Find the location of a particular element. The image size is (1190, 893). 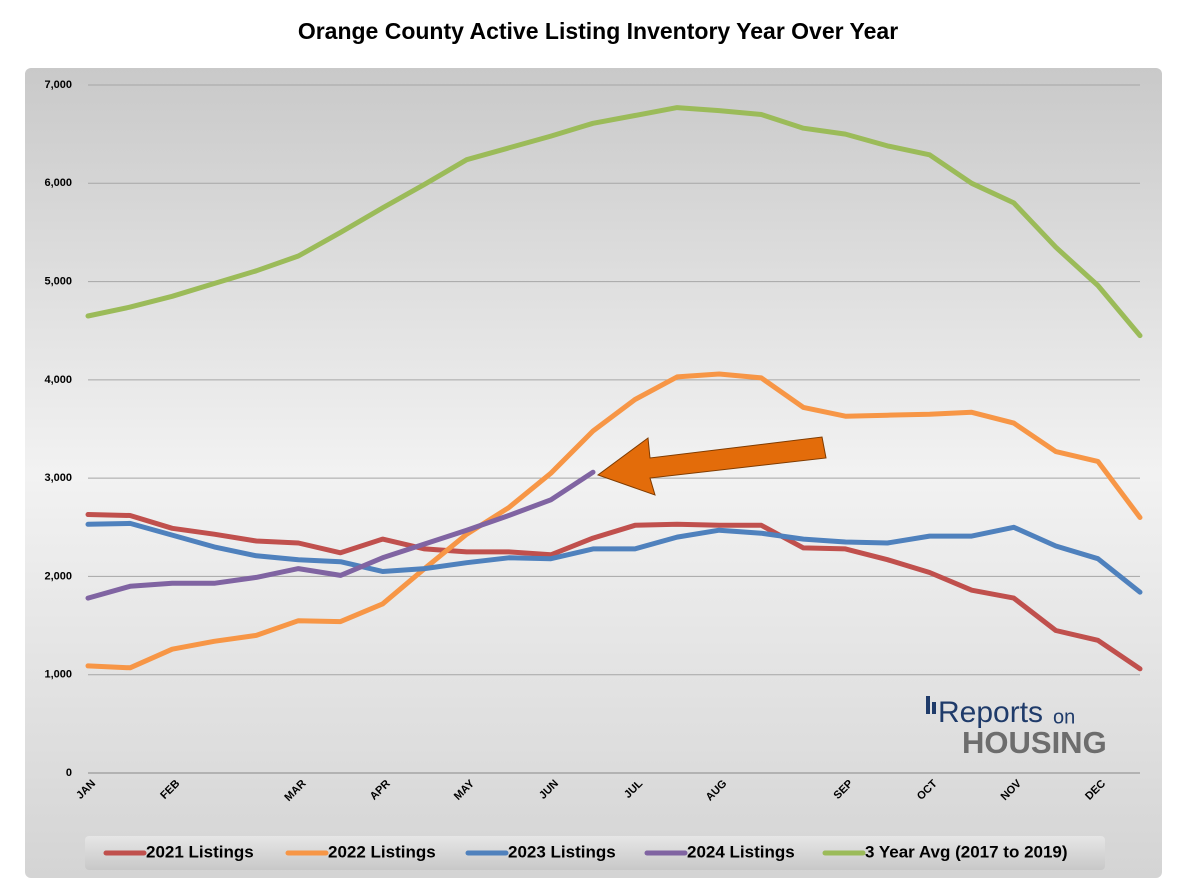

y-tick-label: 6,000 is located at coordinates (58, 183).